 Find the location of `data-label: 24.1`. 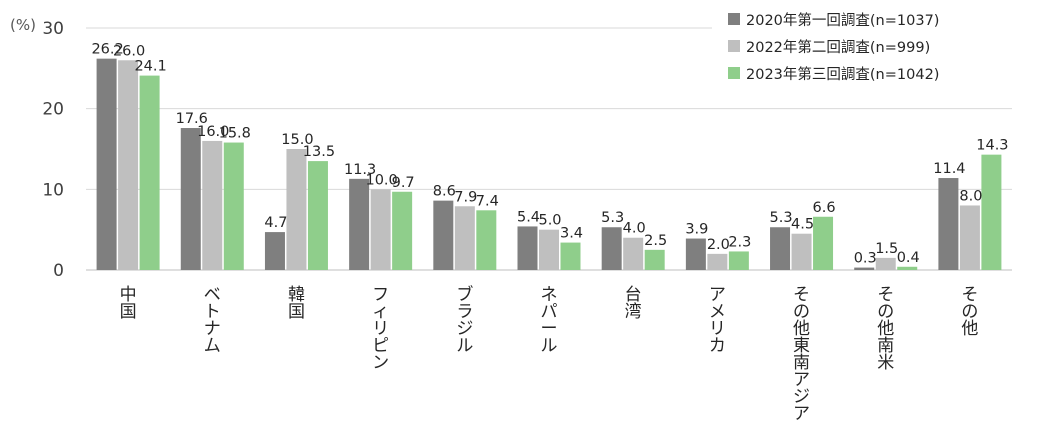

data-label: 24.1 is located at coordinates (150, 67).